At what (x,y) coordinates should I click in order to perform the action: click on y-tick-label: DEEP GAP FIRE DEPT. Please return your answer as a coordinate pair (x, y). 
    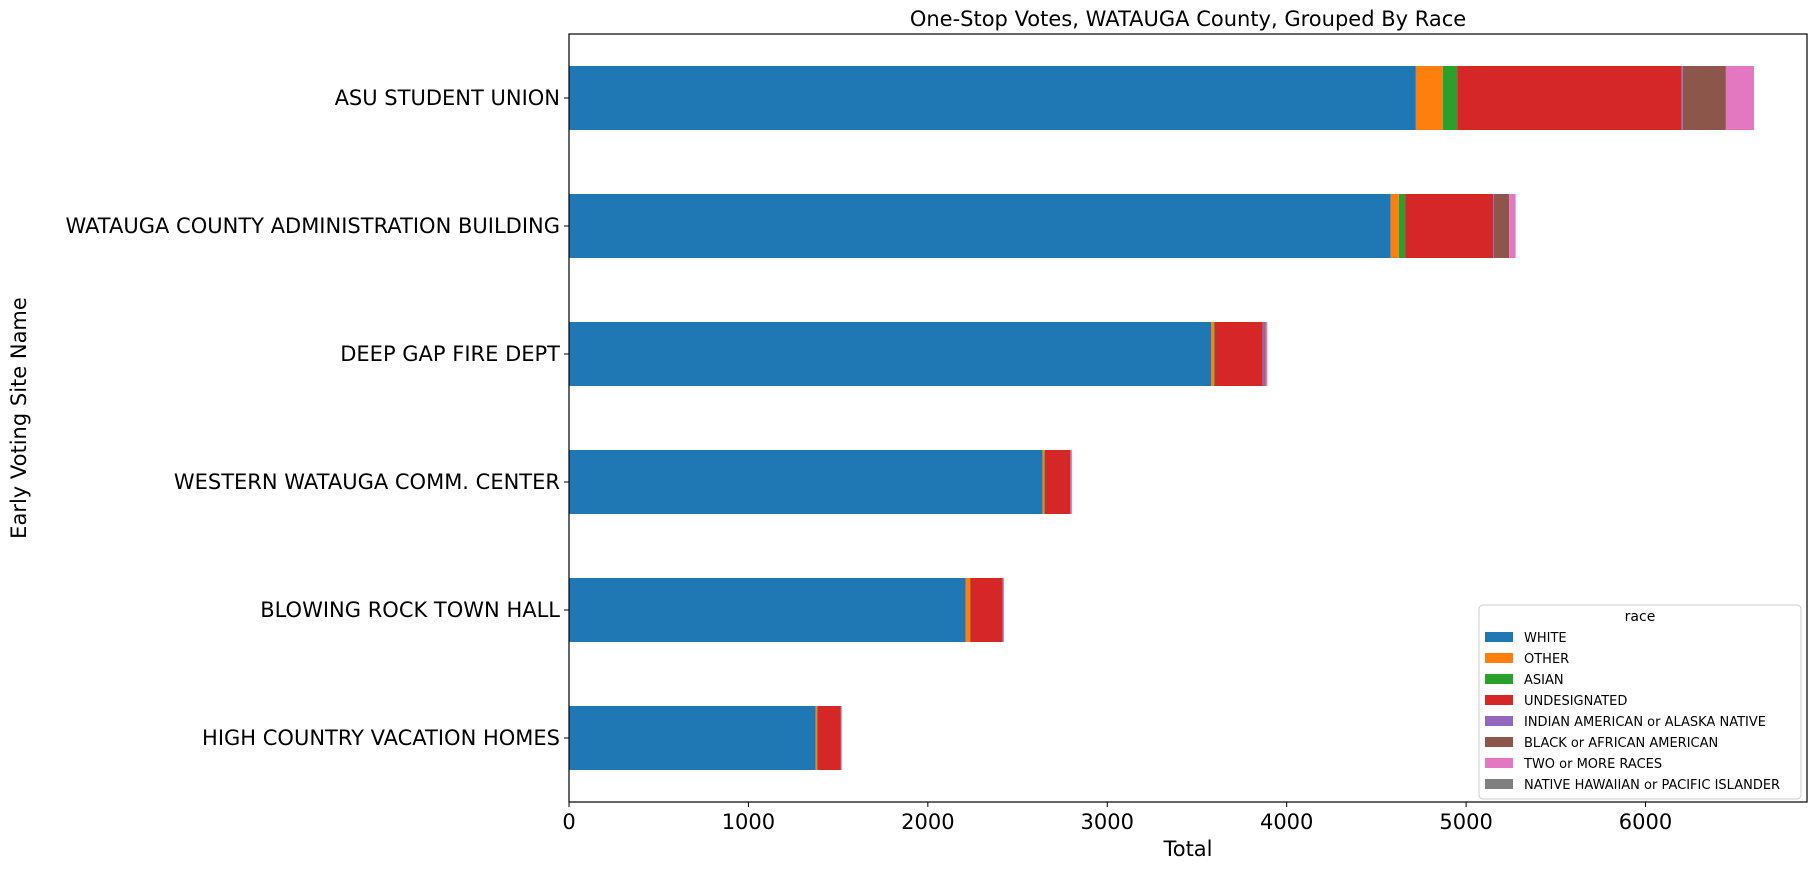
    Looking at the image, I should click on (450, 354).